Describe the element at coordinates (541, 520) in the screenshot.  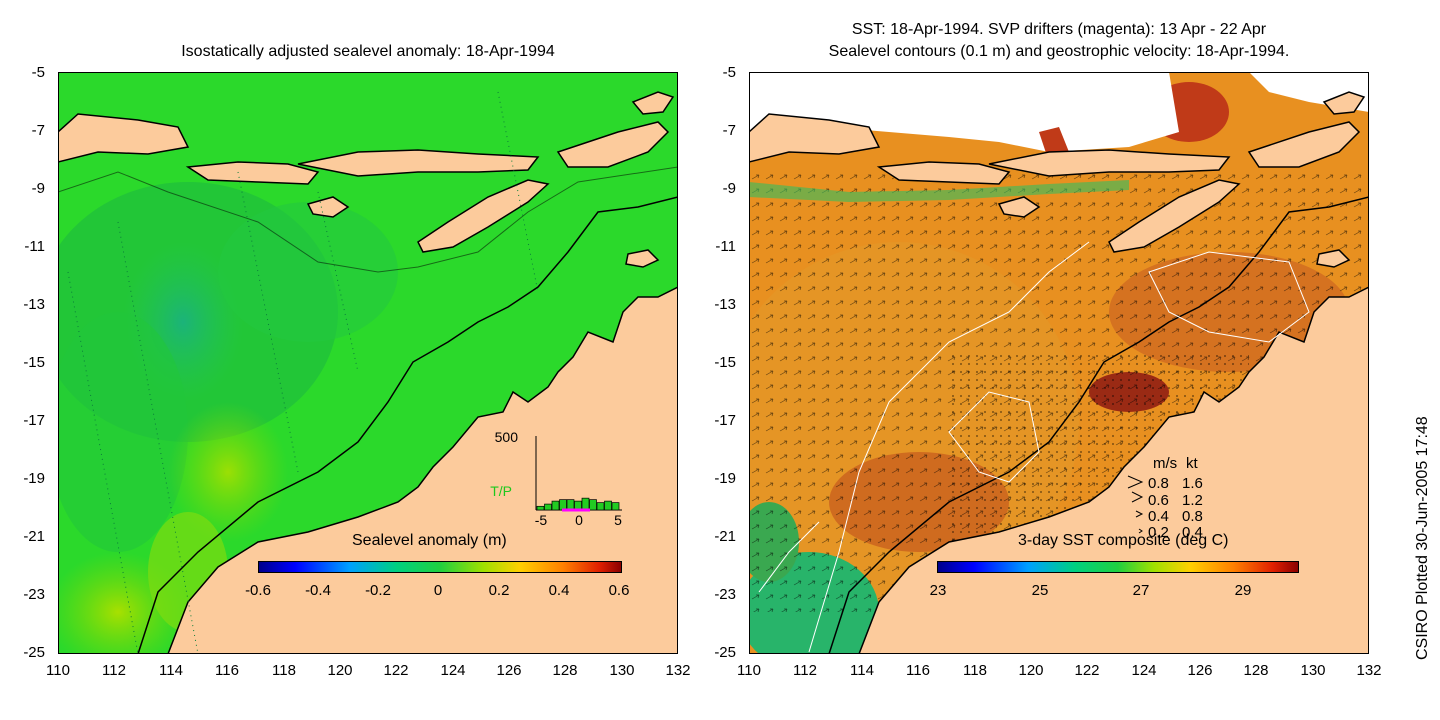
I see `inset-x-label: -5` at that location.